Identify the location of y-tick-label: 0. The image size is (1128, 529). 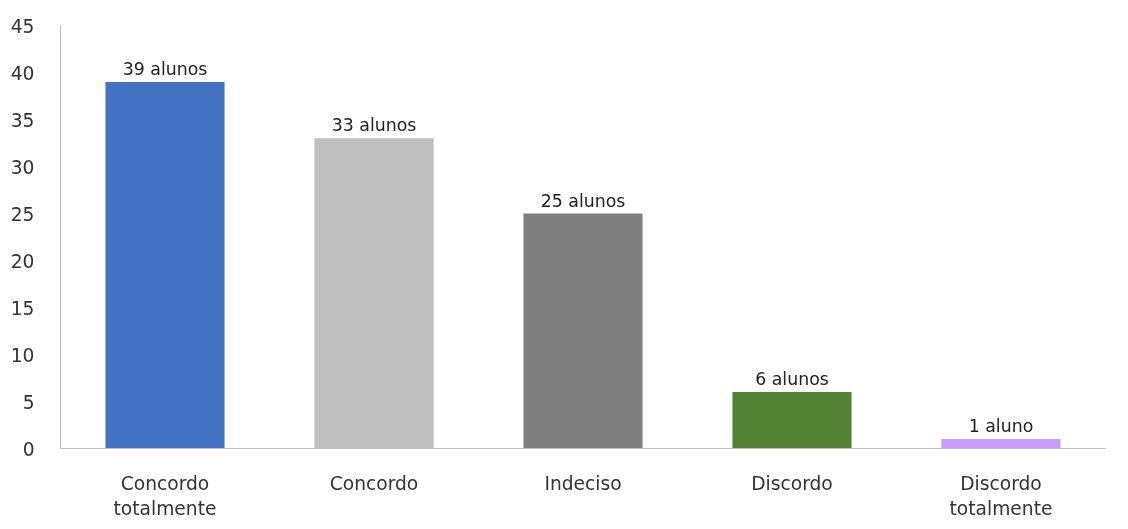
(28, 449).